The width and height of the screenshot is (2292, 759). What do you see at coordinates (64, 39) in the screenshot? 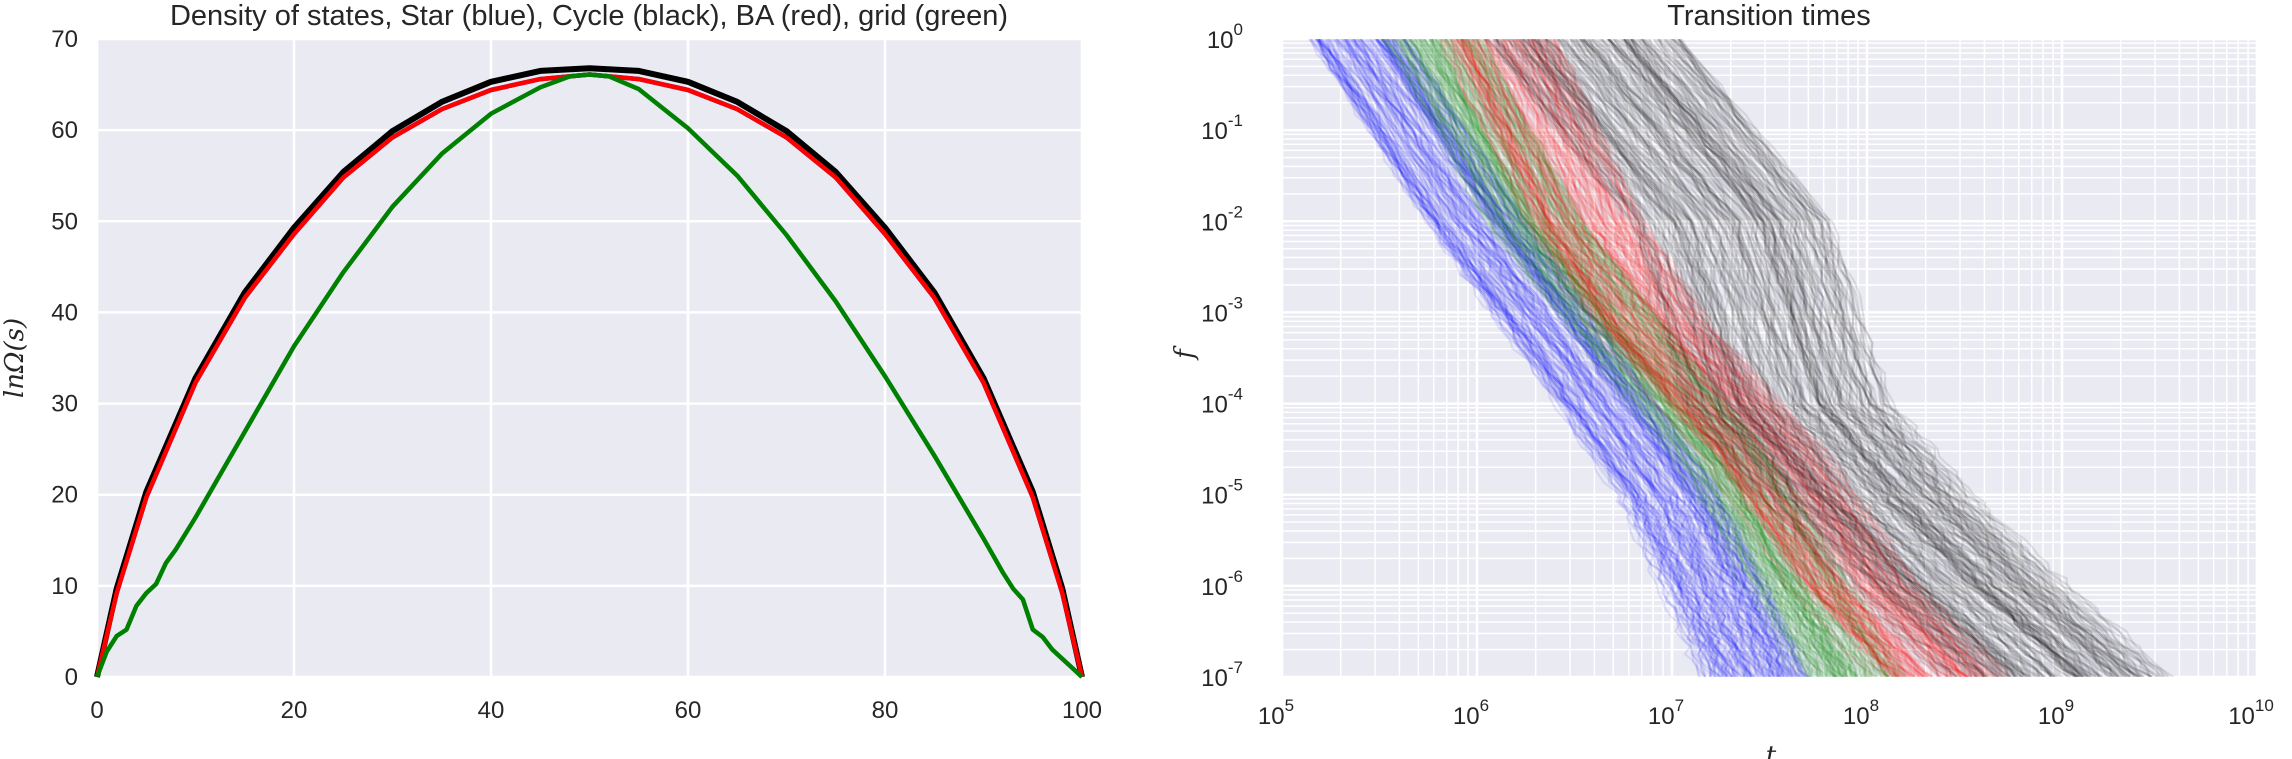
I see `left-y-tick-label: 70` at bounding box center [64, 39].